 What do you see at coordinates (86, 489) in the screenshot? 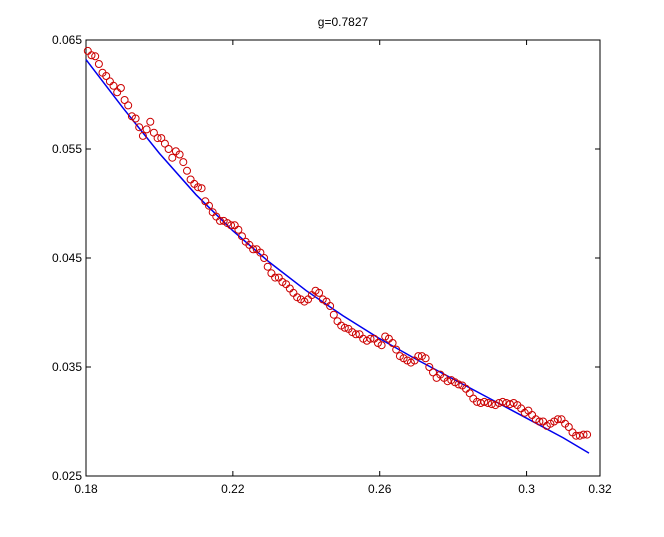
I see `x-tick-label: 0.18` at bounding box center [86, 489].